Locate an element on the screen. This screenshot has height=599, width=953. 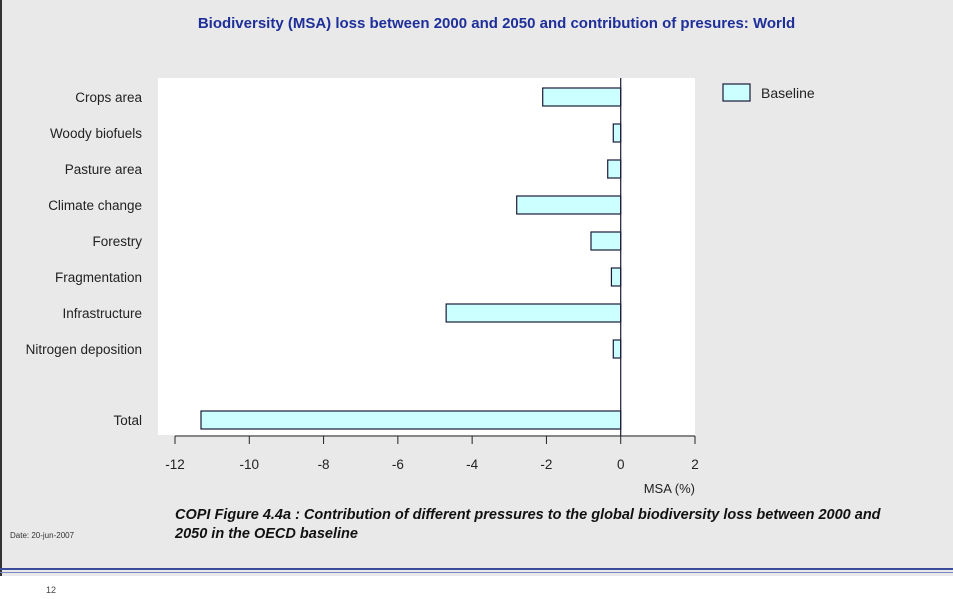
bar-infrastructure is located at coordinates (533, 313).